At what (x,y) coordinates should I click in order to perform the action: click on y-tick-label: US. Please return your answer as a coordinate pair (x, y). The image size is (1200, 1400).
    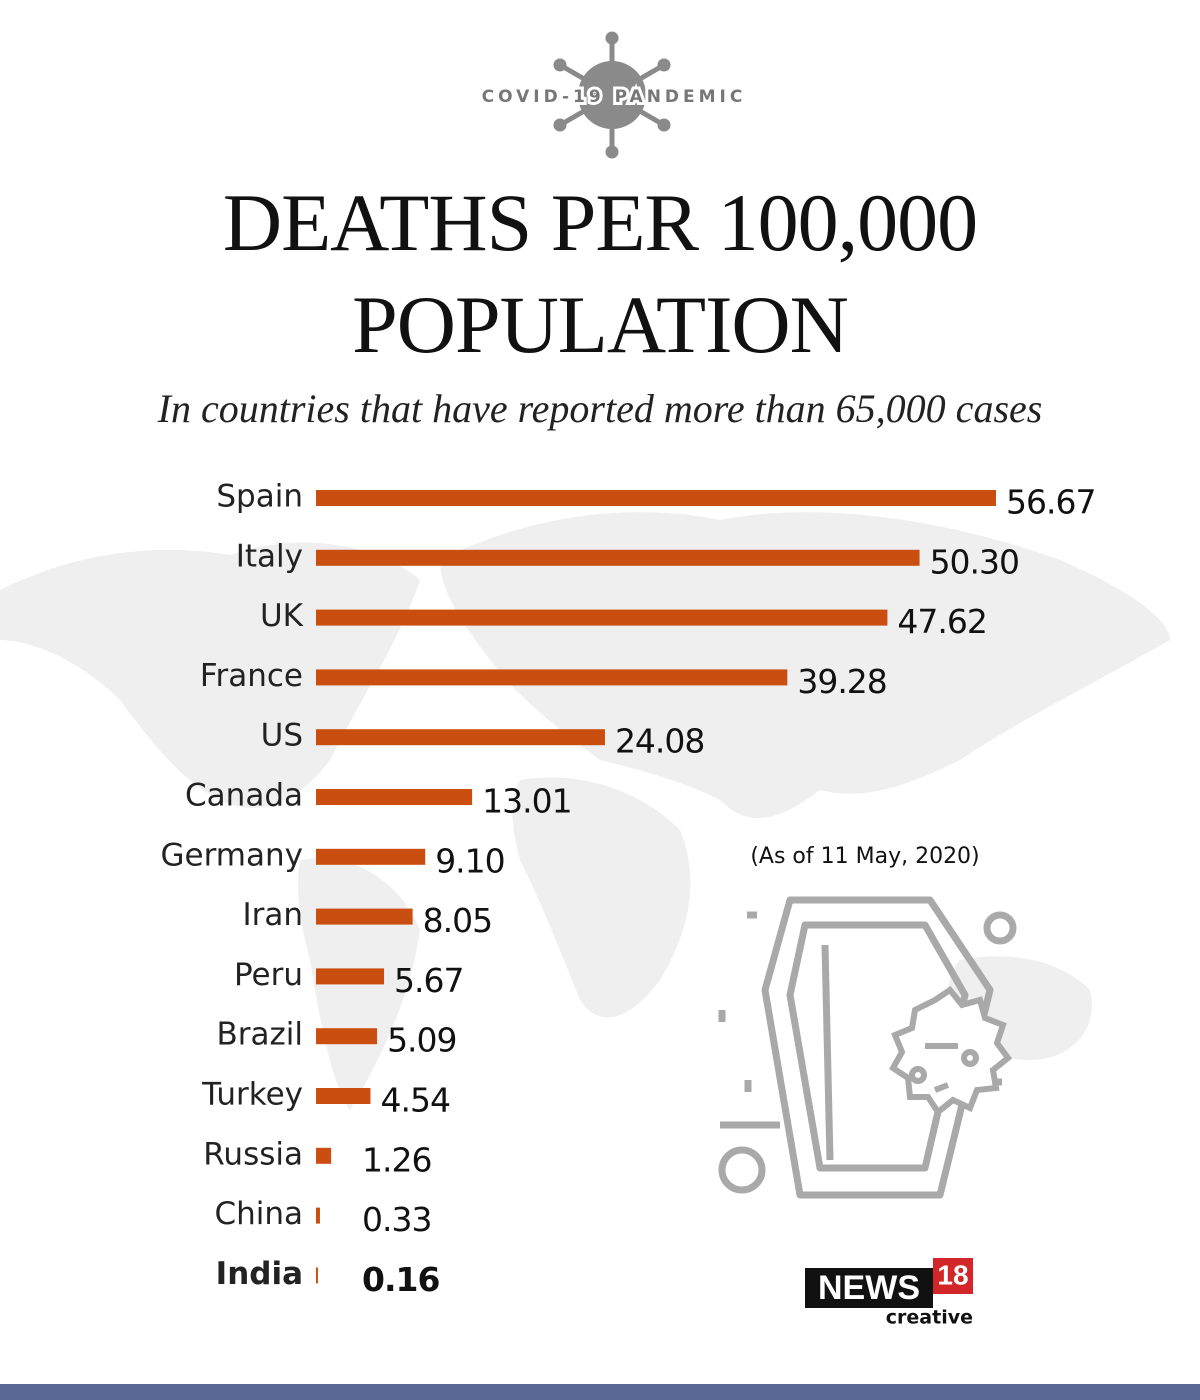
    Looking at the image, I should click on (282, 736).